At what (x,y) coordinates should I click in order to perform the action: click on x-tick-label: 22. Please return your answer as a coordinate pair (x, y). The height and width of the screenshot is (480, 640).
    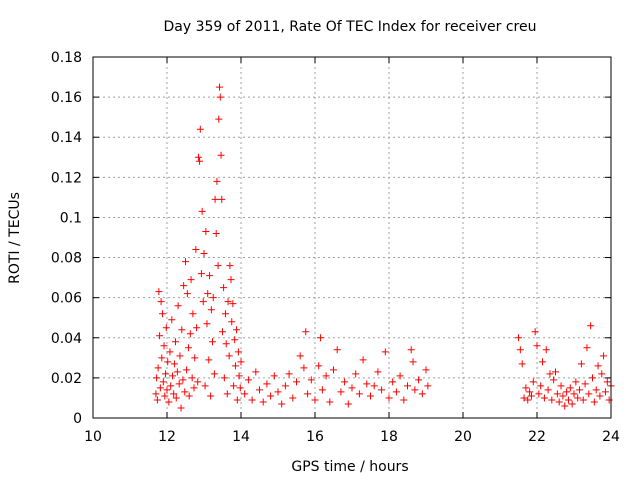
    Looking at the image, I should click on (537, 437).